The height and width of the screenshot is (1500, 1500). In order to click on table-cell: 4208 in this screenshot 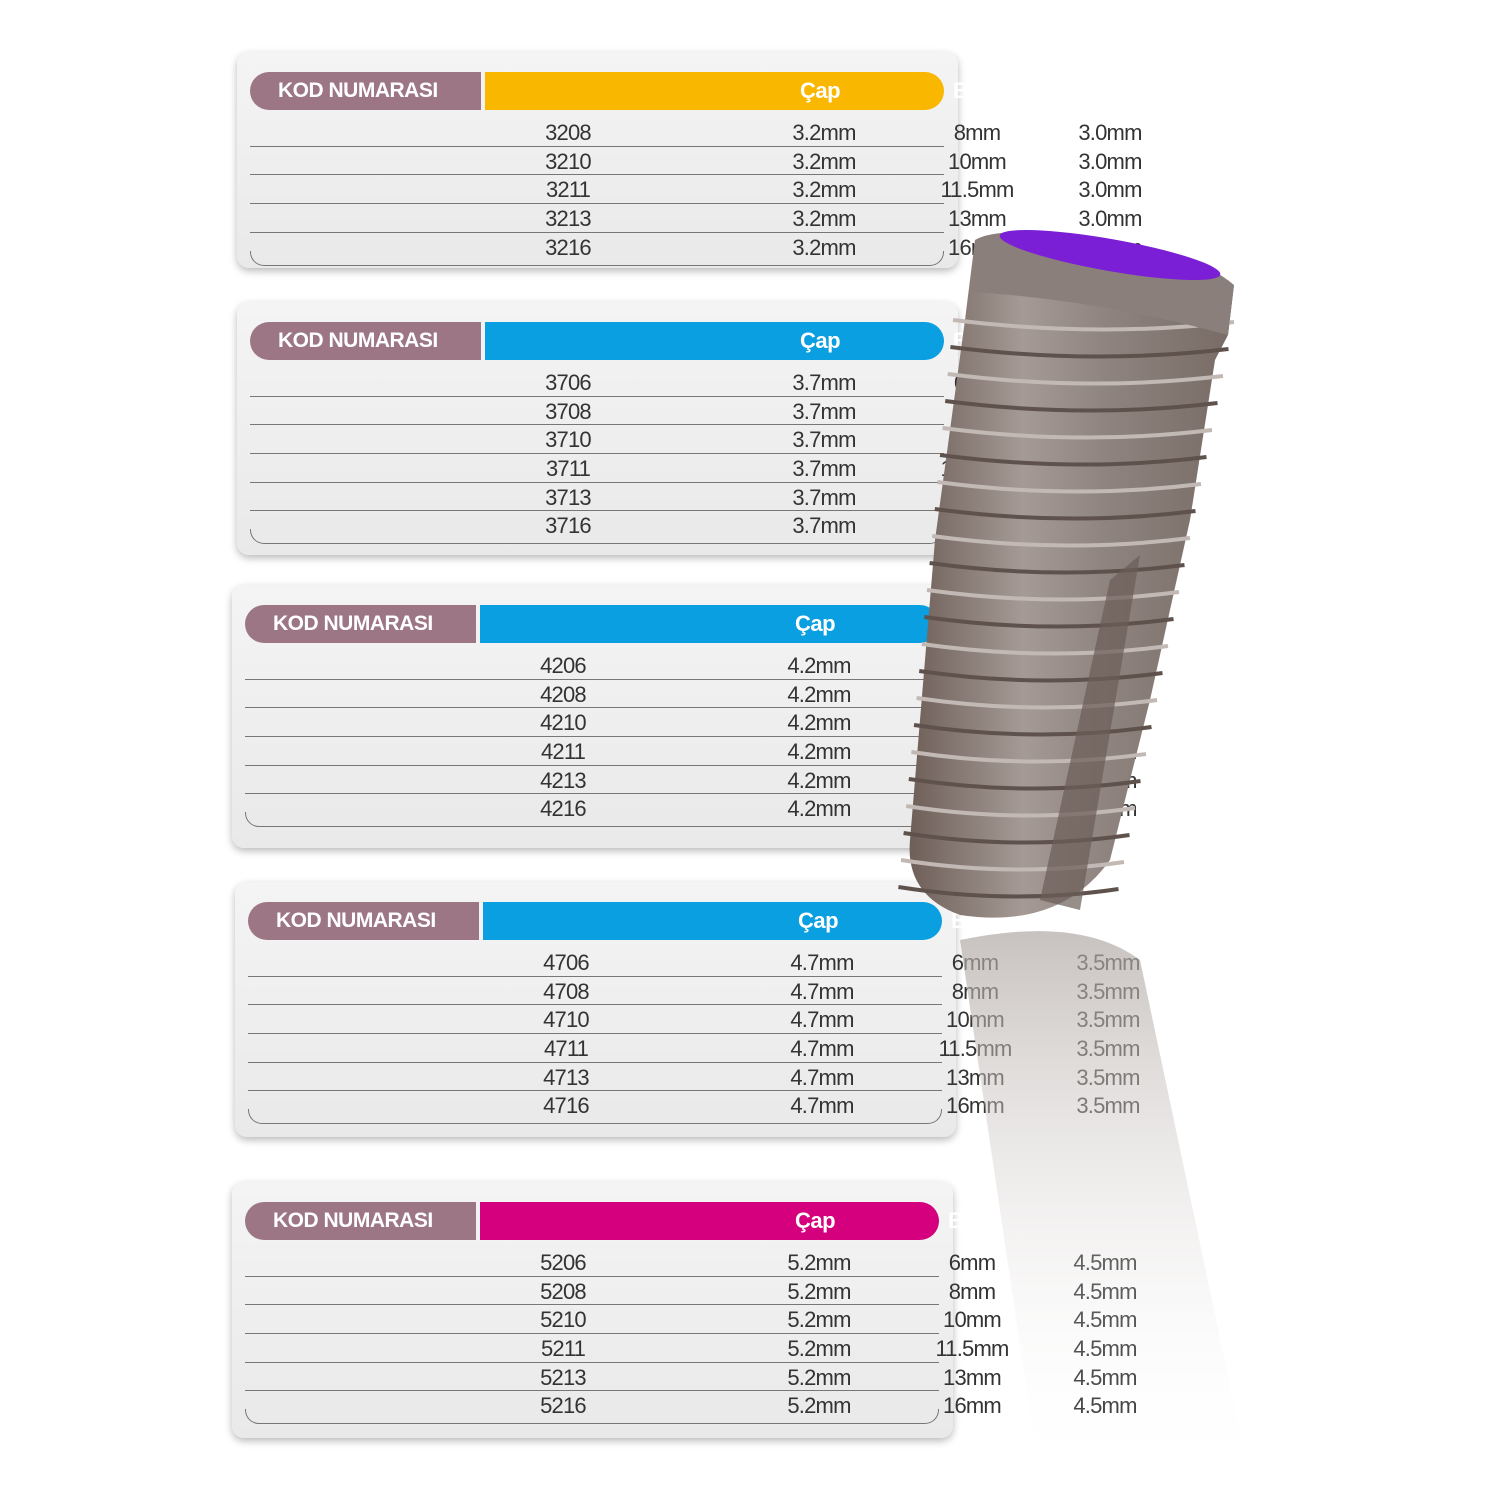, I will do `click(563, 694)`.